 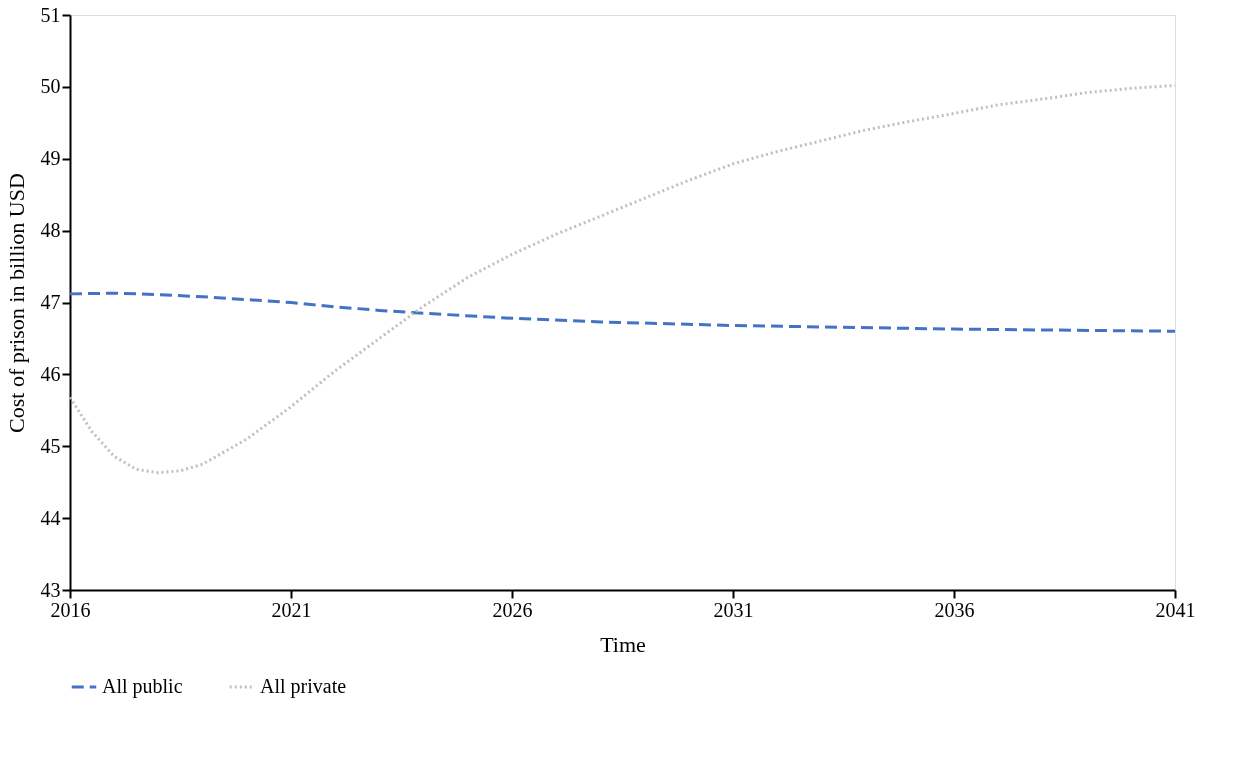 I want to click on y-tick-label: 44, so click(x=50, y=517).